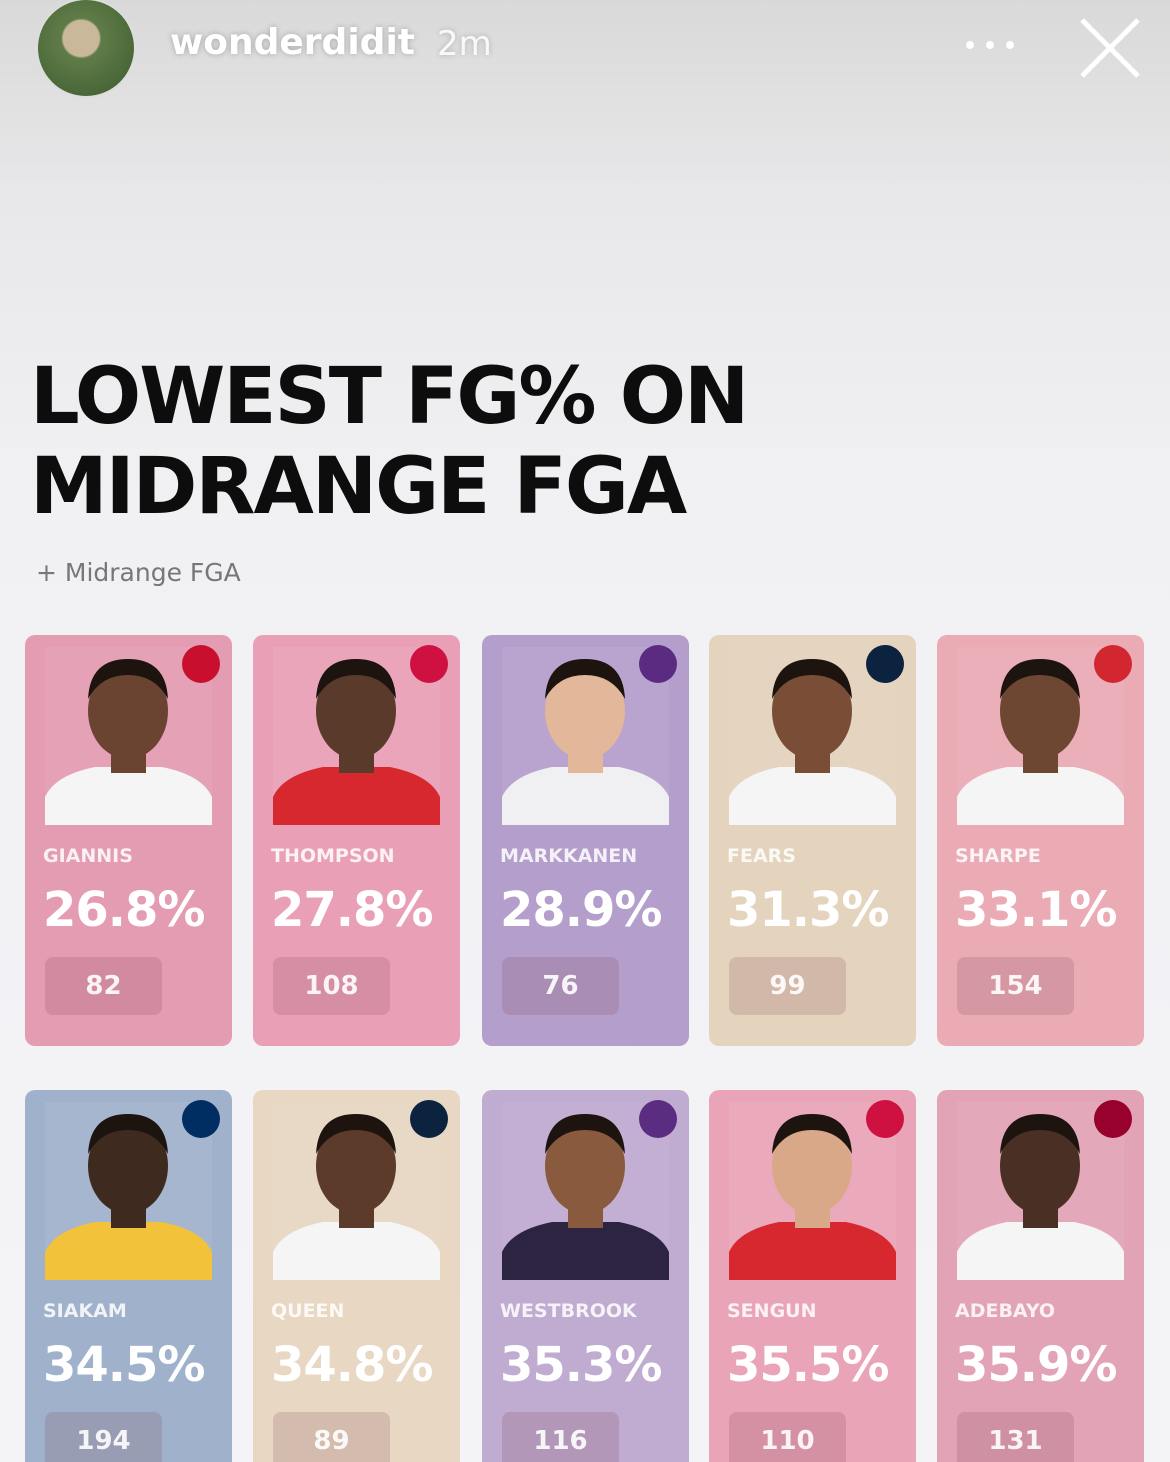 This screenshot has width=1170, height=1462. I want to click on player-name: THOMPSON, so click(333, 856).